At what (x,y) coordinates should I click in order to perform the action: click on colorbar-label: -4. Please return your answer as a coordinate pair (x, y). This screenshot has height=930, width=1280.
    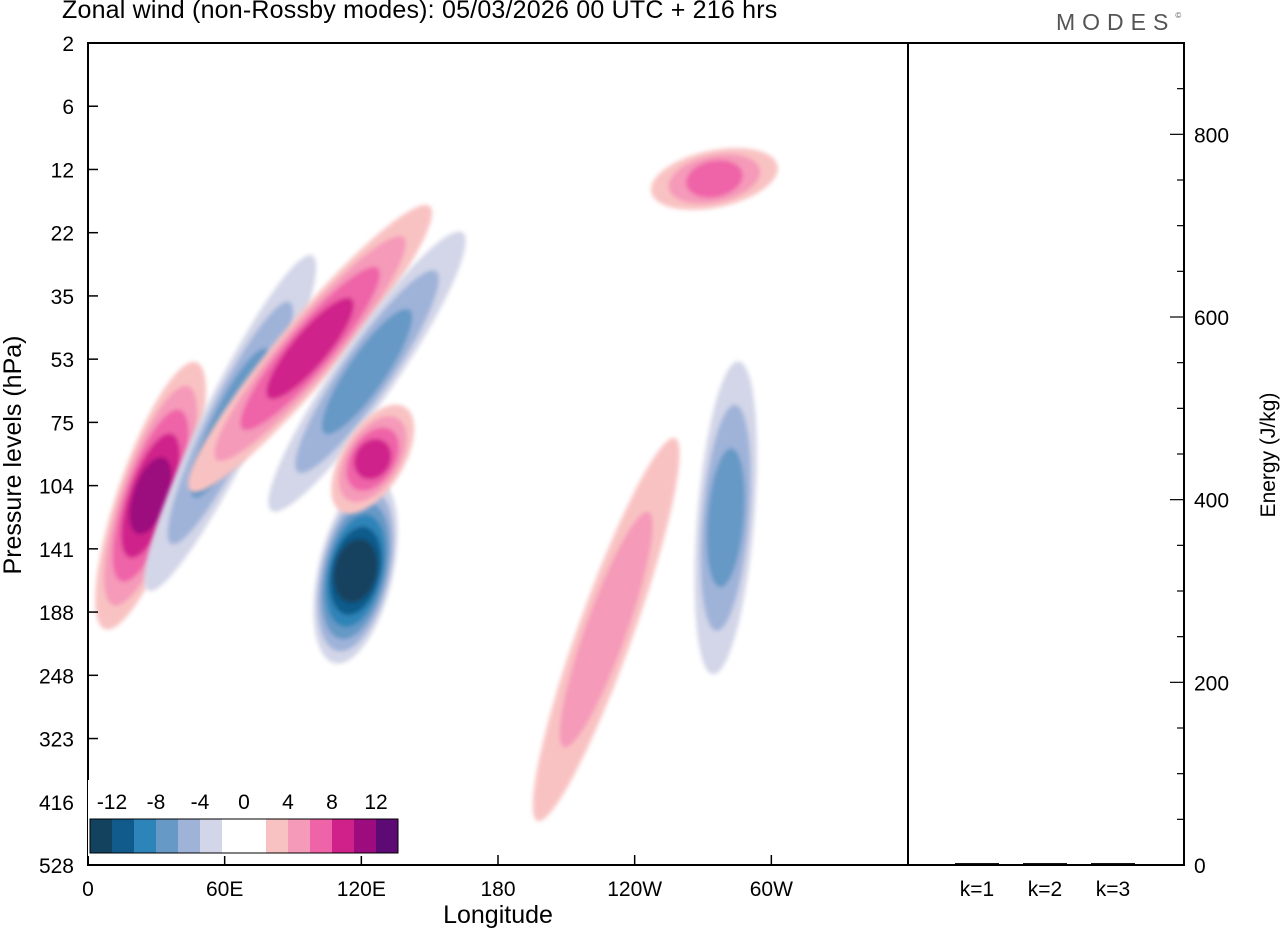
    Looking at the image, I should click on (200, 802).